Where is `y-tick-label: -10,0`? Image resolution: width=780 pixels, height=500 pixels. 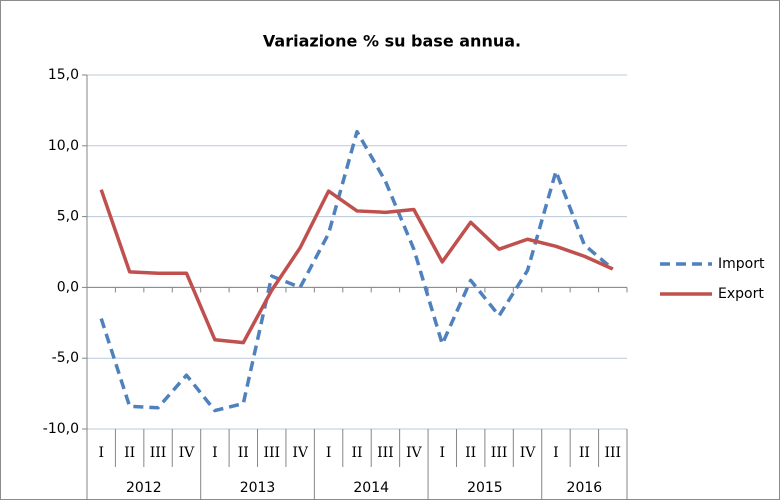
y-tick-label: -10,0 is located at coordinates (61, 429).